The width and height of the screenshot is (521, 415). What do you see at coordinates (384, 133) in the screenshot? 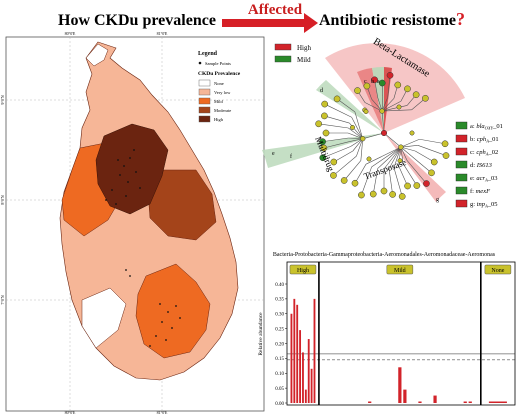
I see `tree-root-node` at bounding box center [384, 133].